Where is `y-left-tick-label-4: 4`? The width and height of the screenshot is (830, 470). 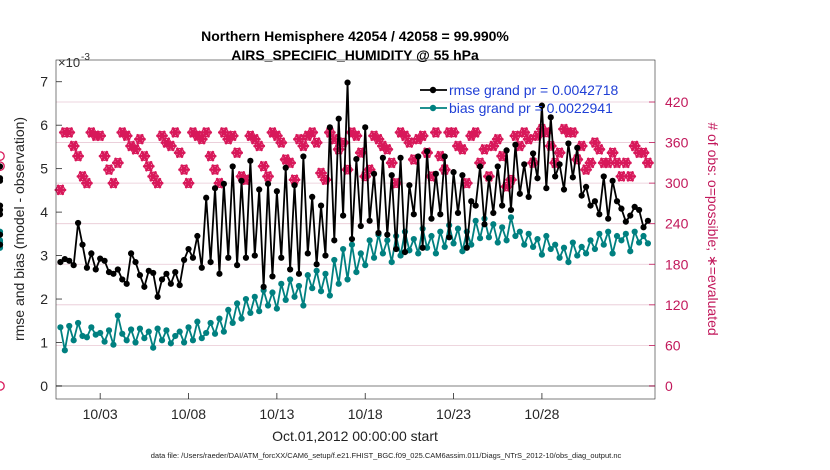 y-left-tick-label-4: 4 is located at coordinates (44, 212).